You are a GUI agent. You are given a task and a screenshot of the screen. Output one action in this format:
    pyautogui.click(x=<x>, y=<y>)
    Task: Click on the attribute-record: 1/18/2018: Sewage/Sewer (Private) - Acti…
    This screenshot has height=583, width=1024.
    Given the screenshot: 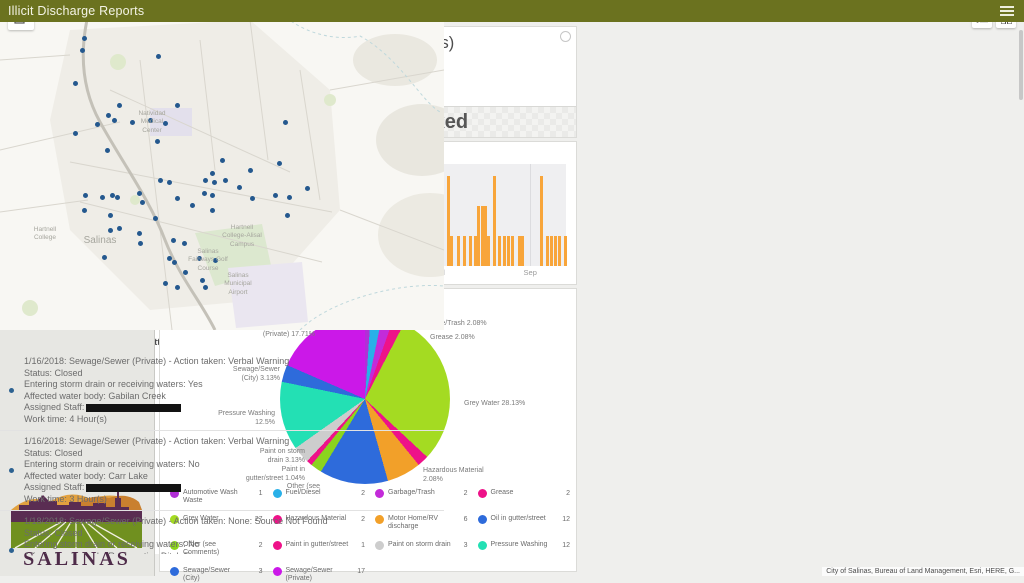 What is the action you would take?
    pyautogui.click(x=222, y=532)
    